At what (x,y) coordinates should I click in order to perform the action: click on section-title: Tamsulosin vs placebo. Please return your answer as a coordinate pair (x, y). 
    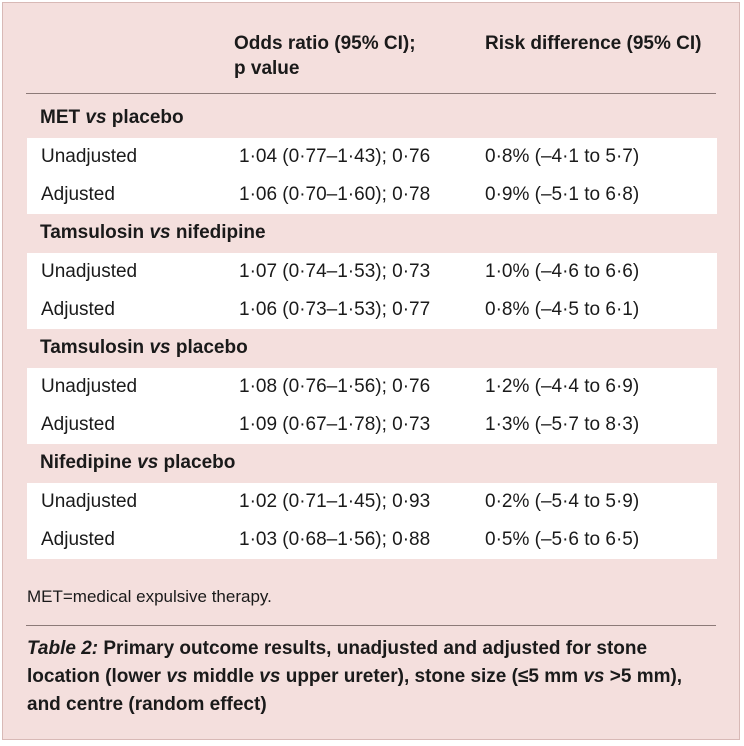
    Looking at the image, I should click on (144, 348).